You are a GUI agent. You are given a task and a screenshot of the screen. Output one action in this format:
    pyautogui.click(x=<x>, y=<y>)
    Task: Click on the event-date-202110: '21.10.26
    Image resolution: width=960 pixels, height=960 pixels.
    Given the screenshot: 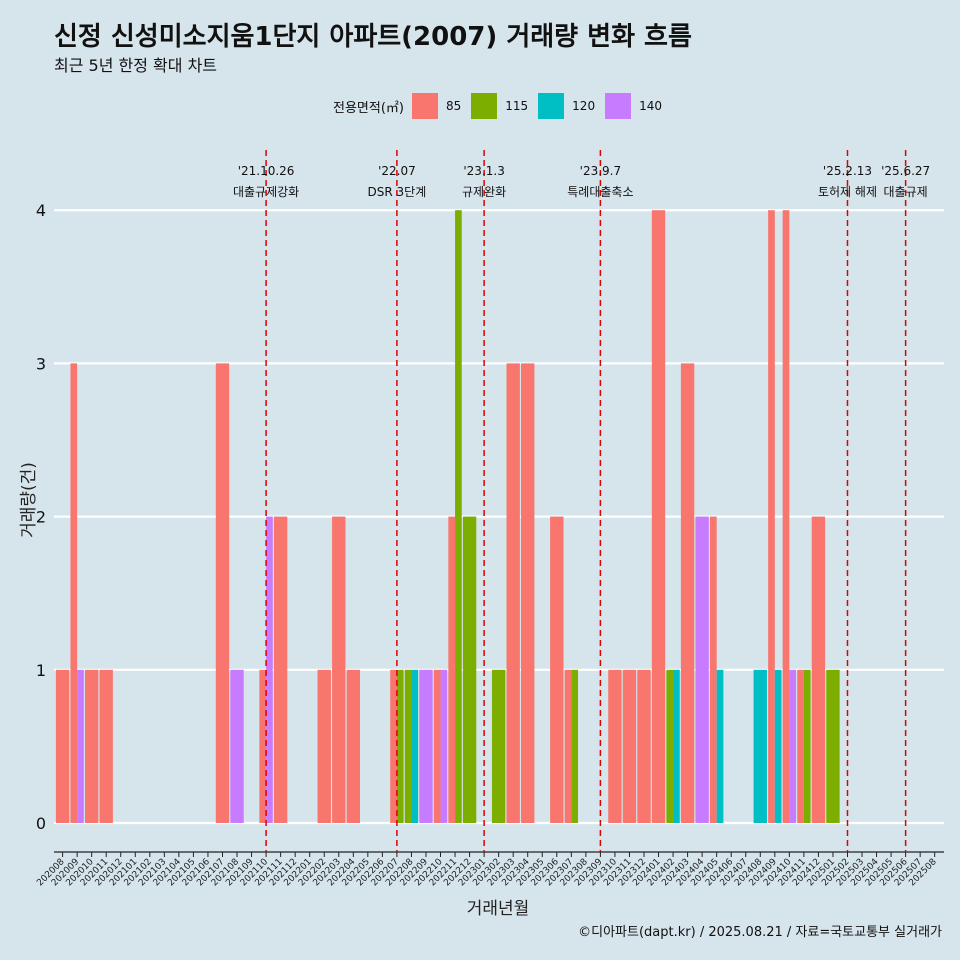 What is the action you would take?
    pyautogui.click(x=266, y=171)
    